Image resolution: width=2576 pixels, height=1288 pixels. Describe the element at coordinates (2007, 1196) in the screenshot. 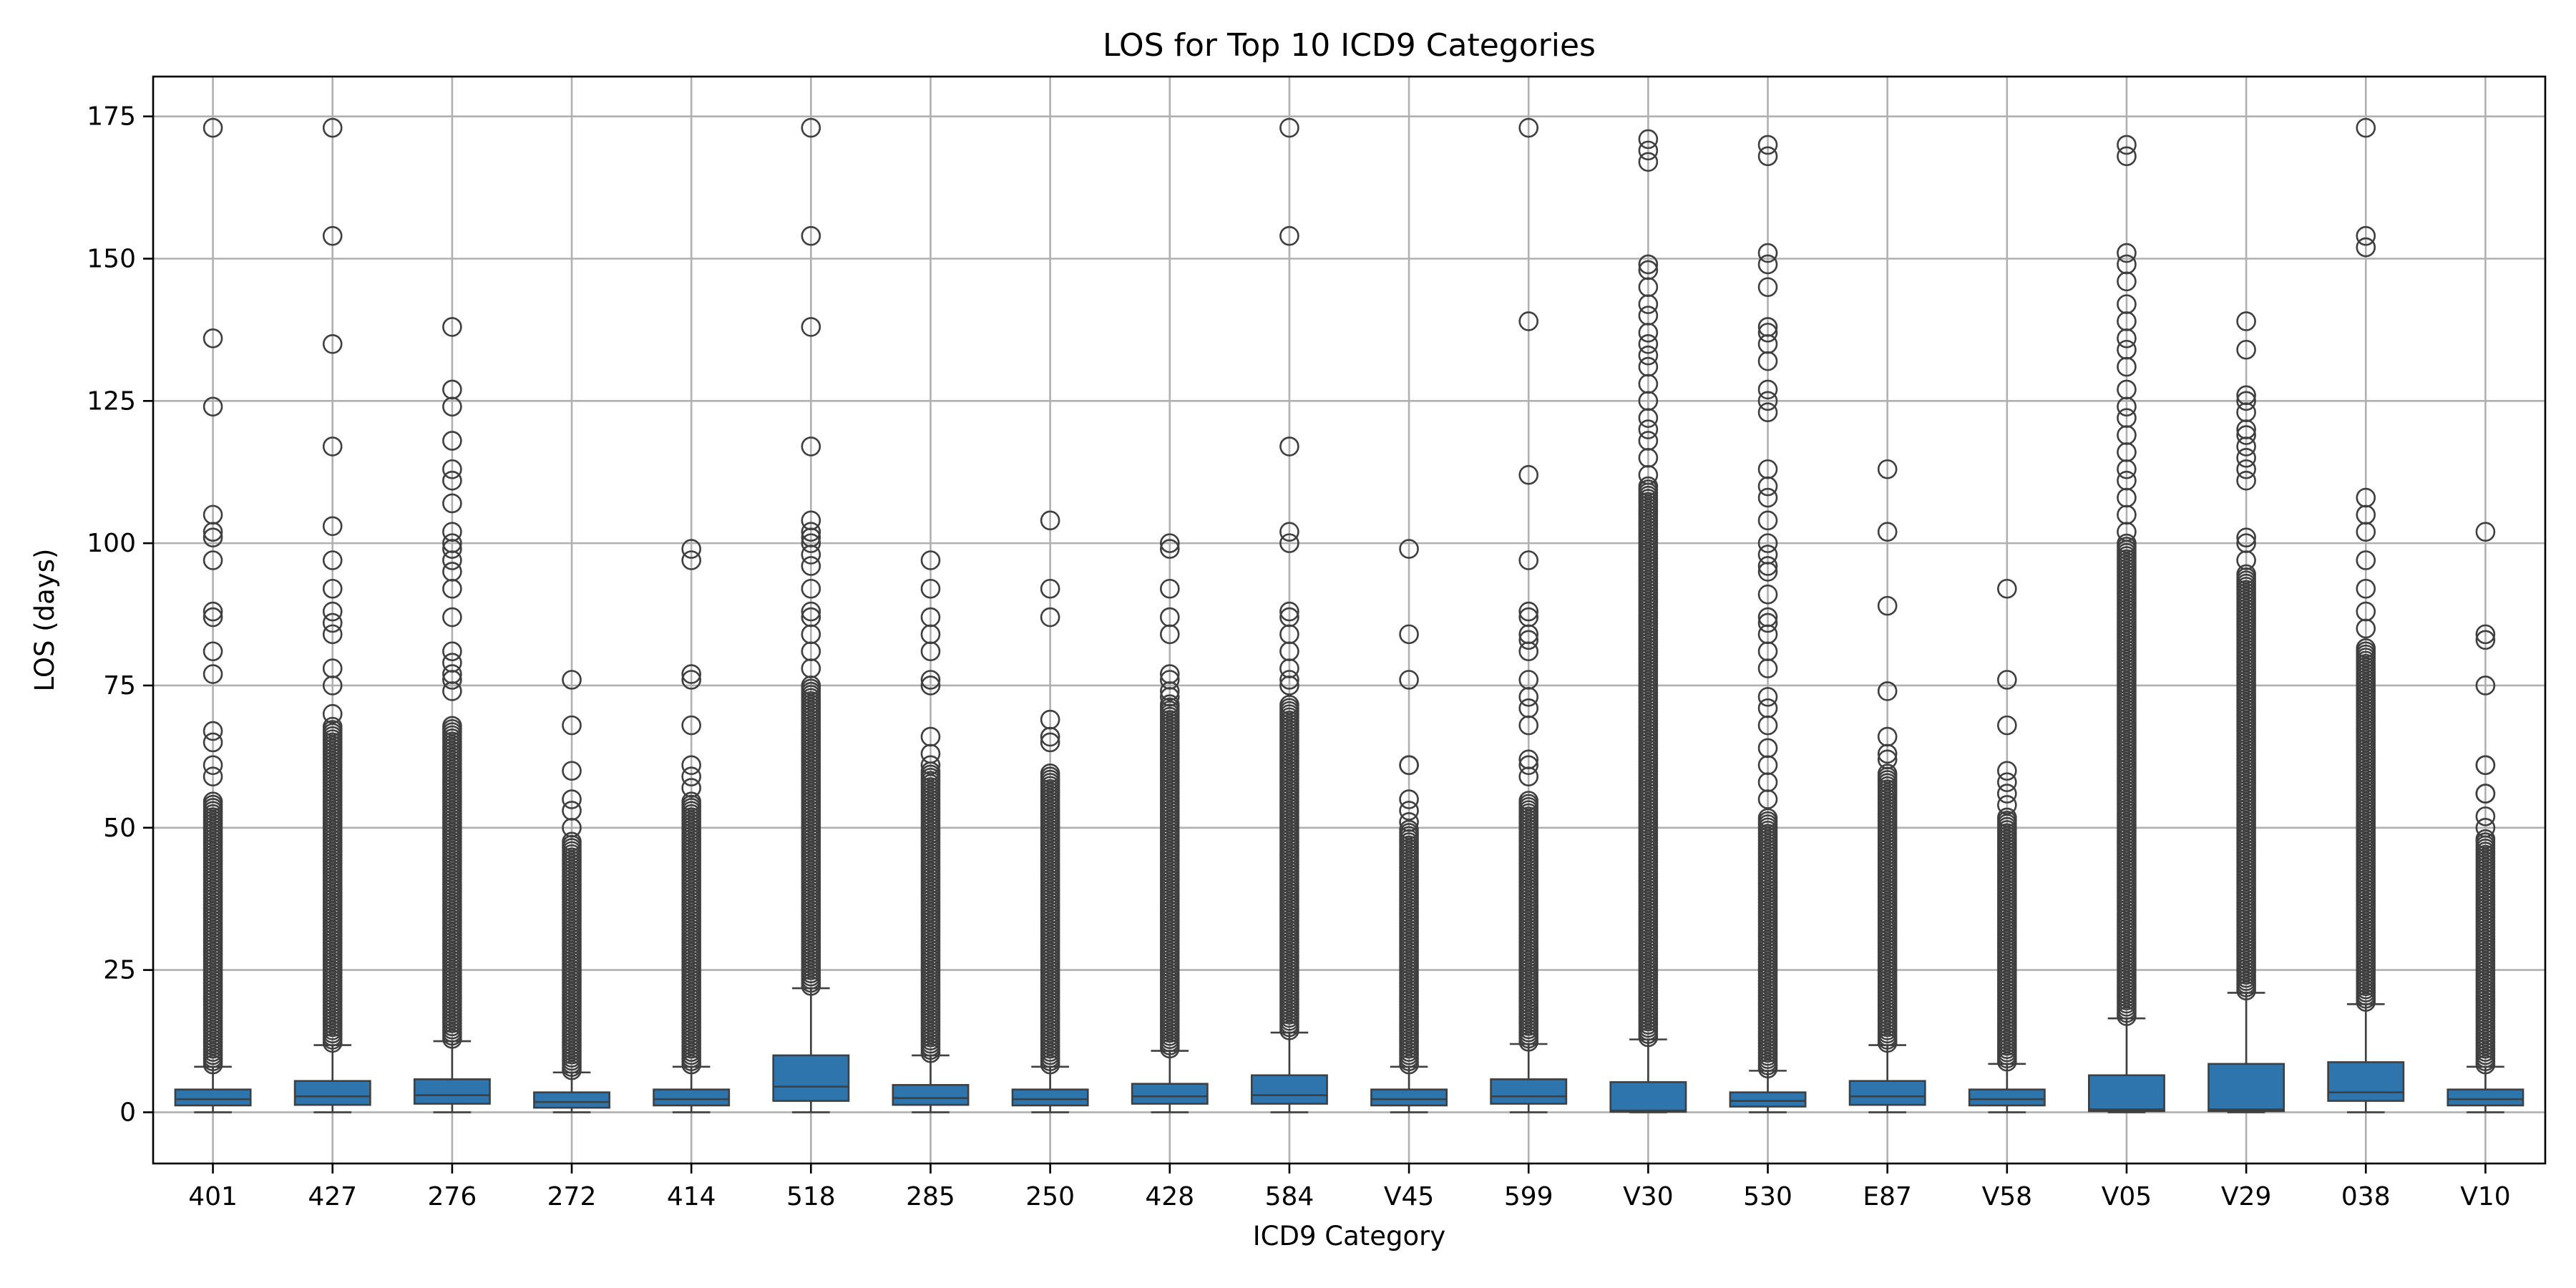

I see `x-tick-label: V58` at that location.